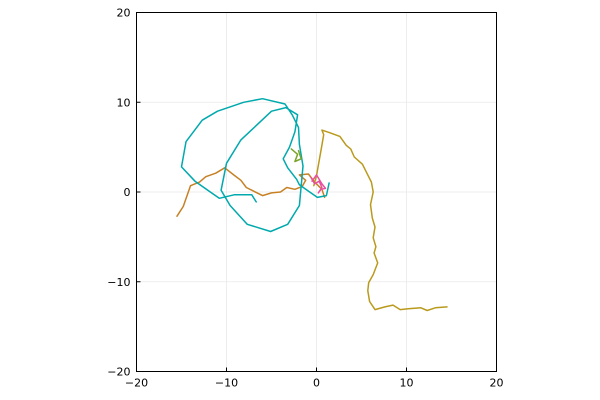 The image size is (600, 400). What do you see at coordinates (407, 383) in the screenshot?
I see `x-tick-label: 10` at bounding box center [407, 383].